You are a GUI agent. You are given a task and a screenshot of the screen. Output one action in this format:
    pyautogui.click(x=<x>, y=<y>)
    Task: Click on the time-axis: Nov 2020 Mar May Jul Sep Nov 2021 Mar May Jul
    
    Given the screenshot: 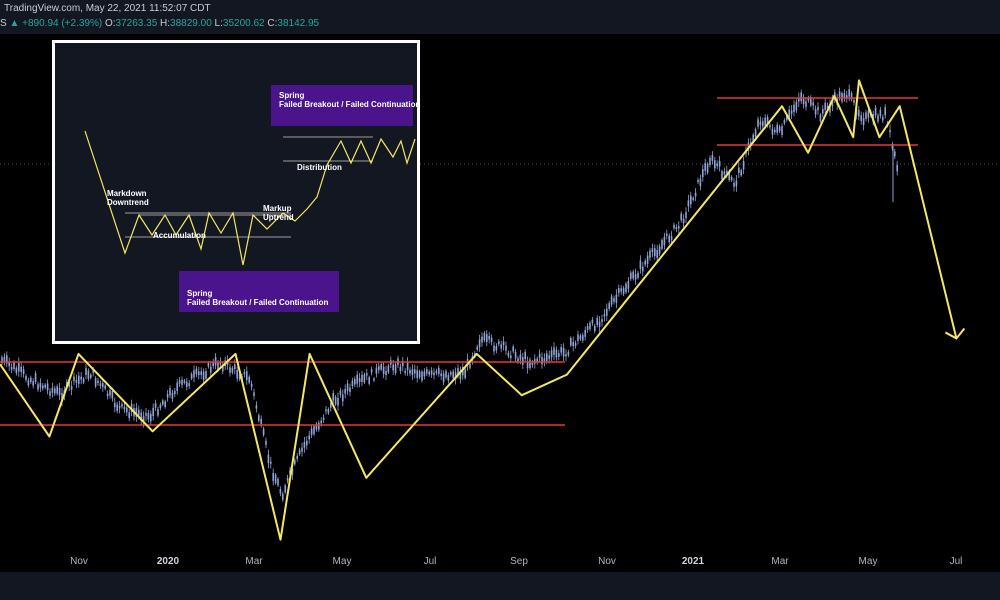 What is the action you would take?
    pyautogui.click(x=500, y=561)
    